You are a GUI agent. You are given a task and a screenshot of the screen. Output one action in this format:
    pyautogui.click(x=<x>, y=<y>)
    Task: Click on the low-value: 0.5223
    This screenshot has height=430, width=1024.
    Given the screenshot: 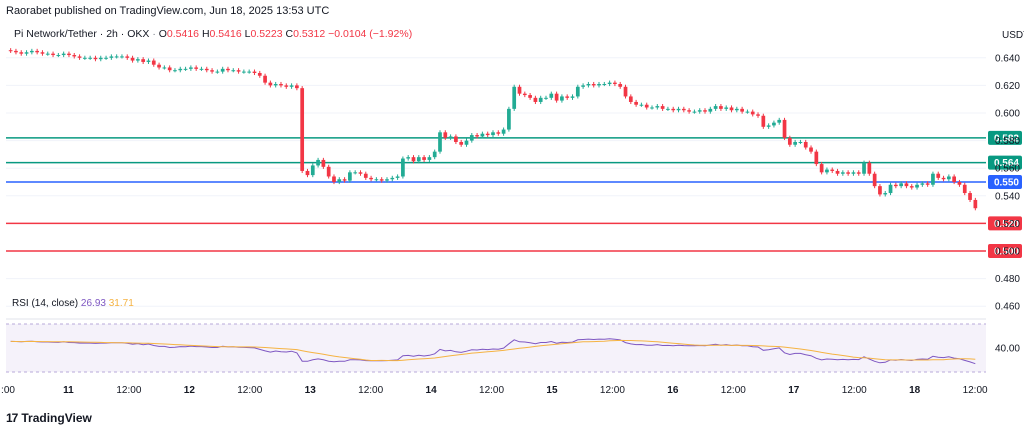 What is the action you would take?
    pyautogui.click(x=266, y=34)
    